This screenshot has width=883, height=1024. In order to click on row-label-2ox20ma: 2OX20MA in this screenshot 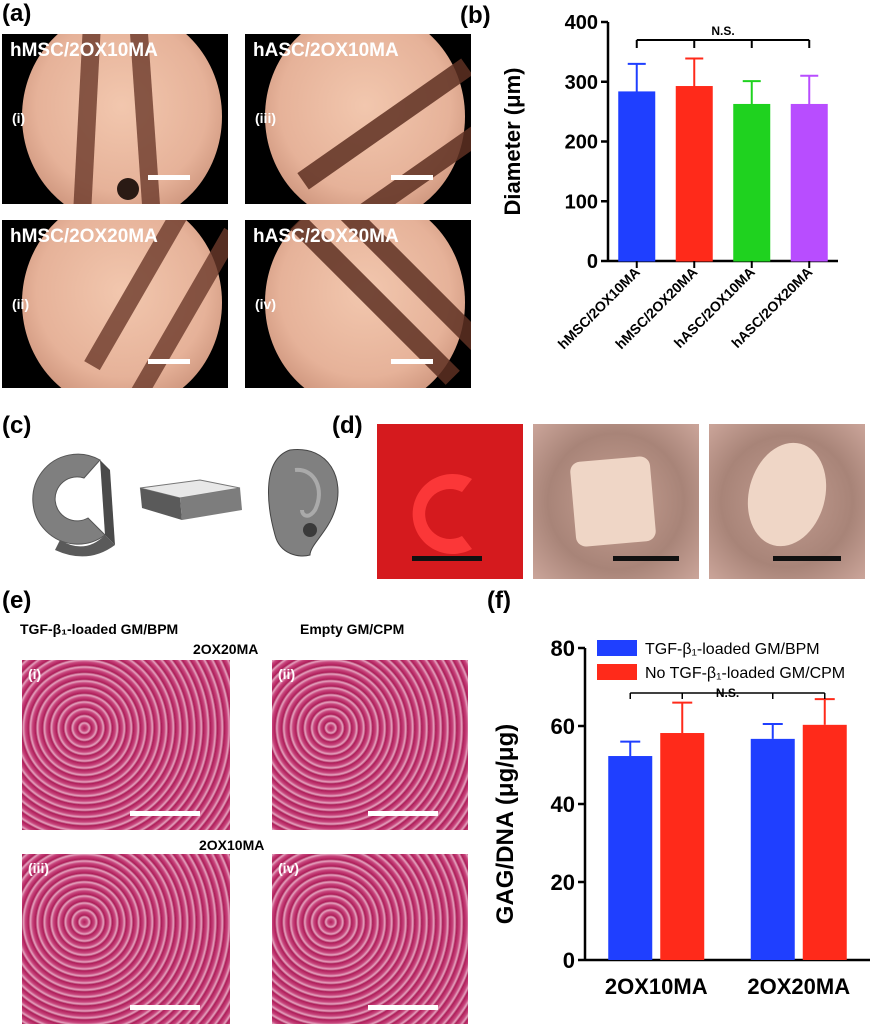, I will do `click(226, 649)`.